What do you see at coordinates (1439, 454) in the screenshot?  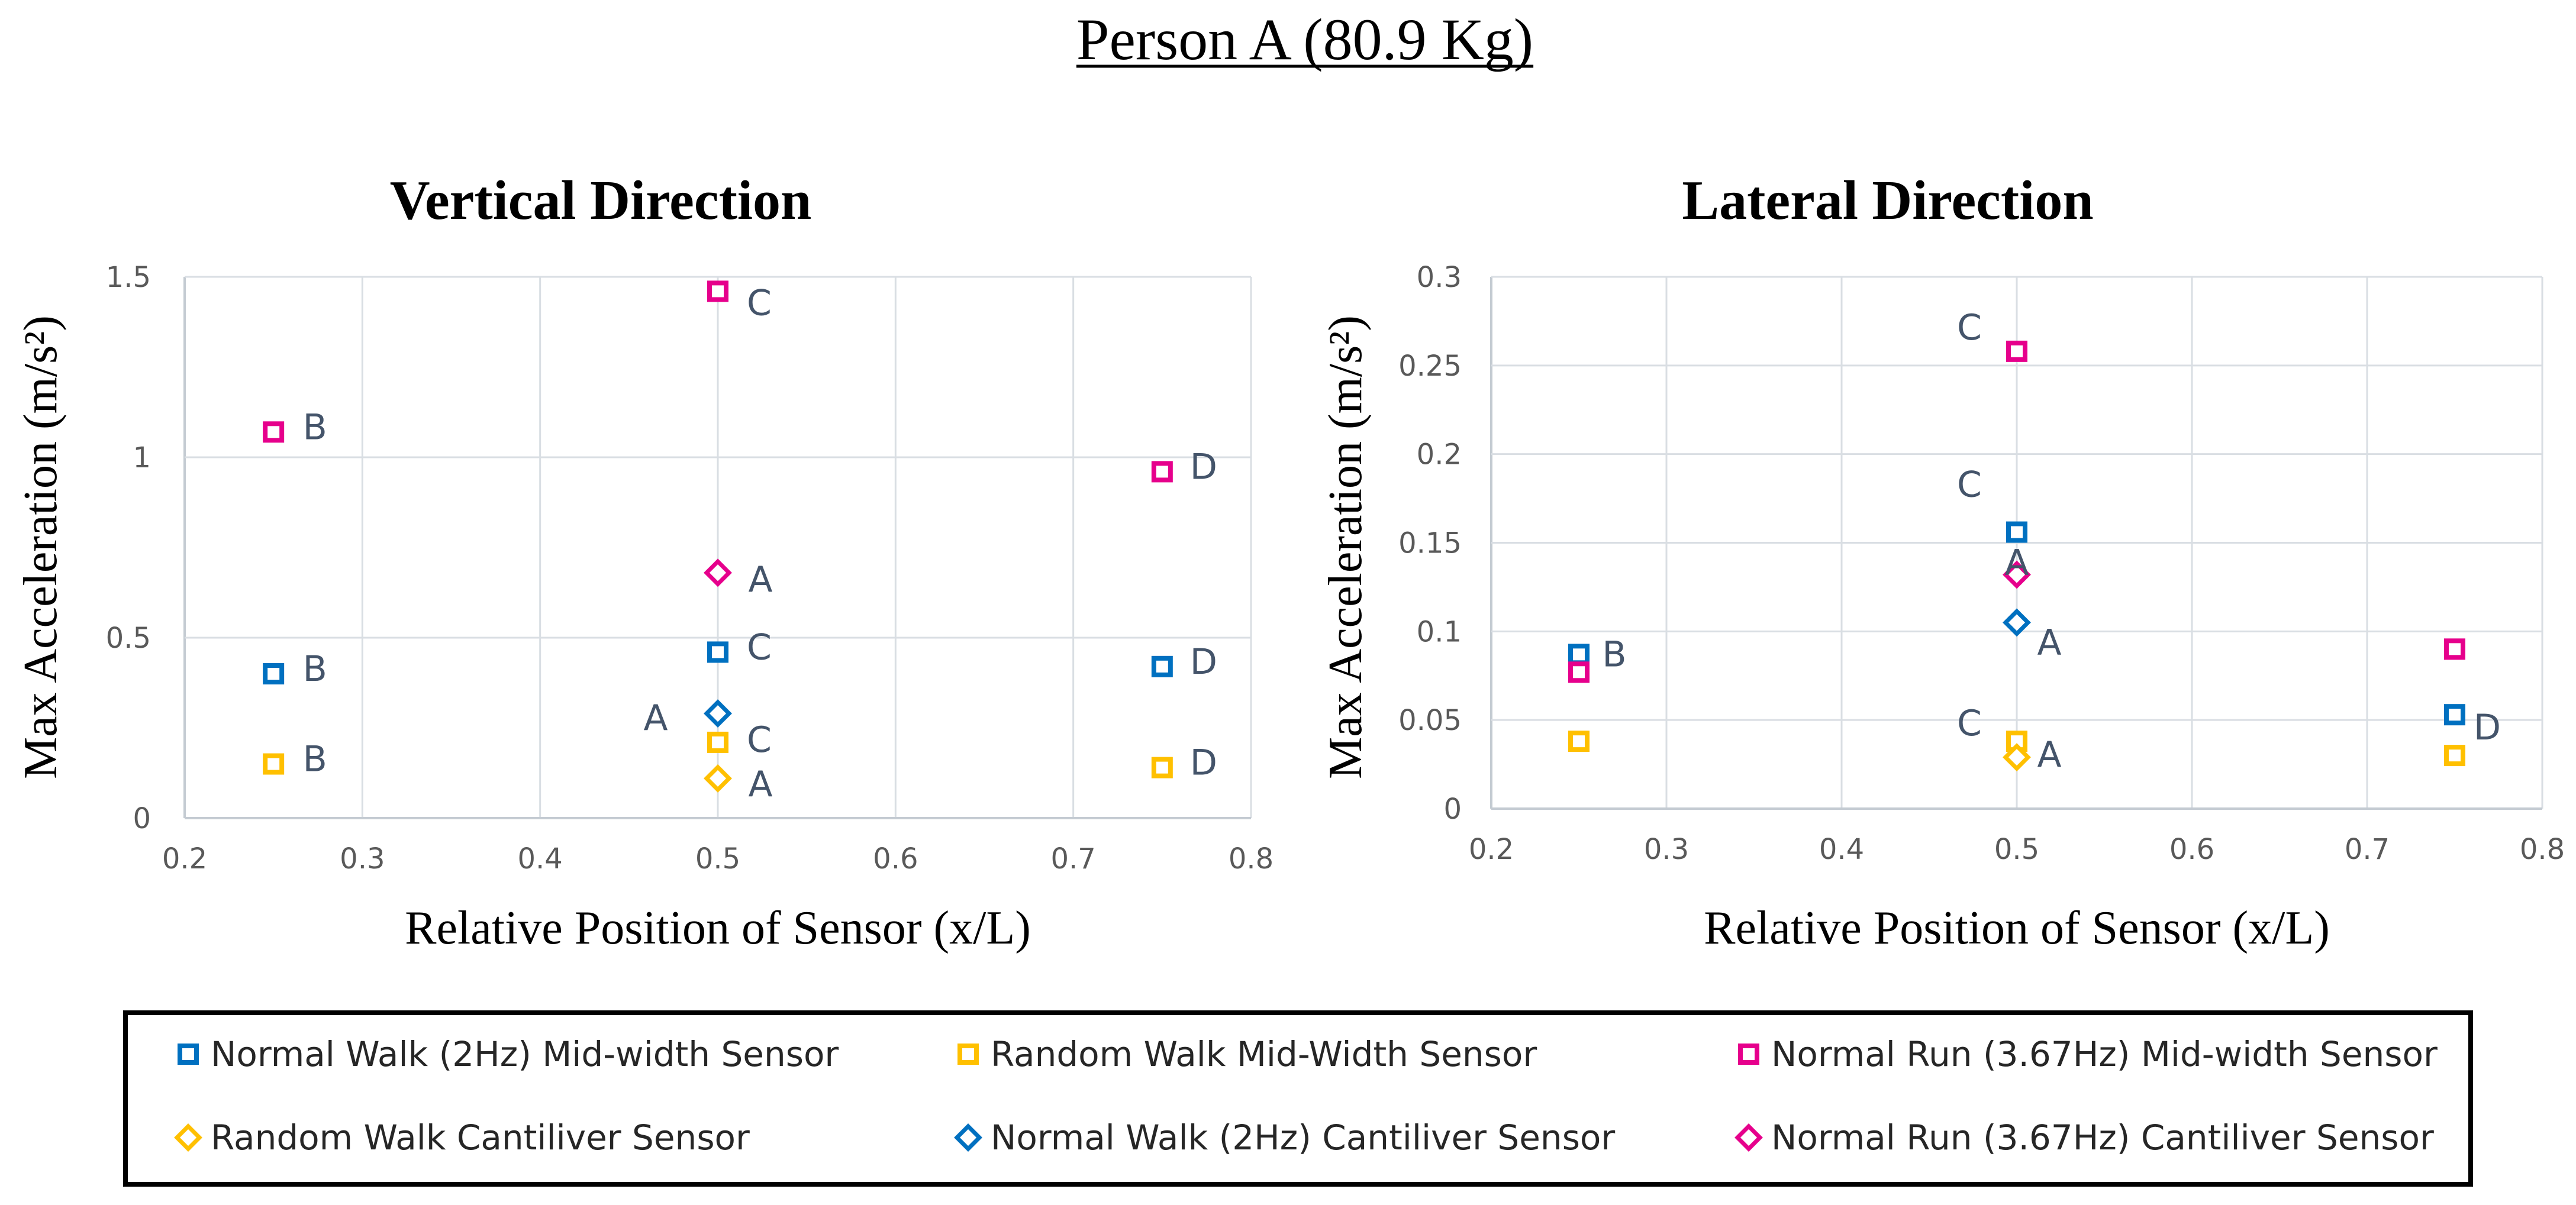 I see `y-tick-label: 0.2` at bounding box center [1439, 454].